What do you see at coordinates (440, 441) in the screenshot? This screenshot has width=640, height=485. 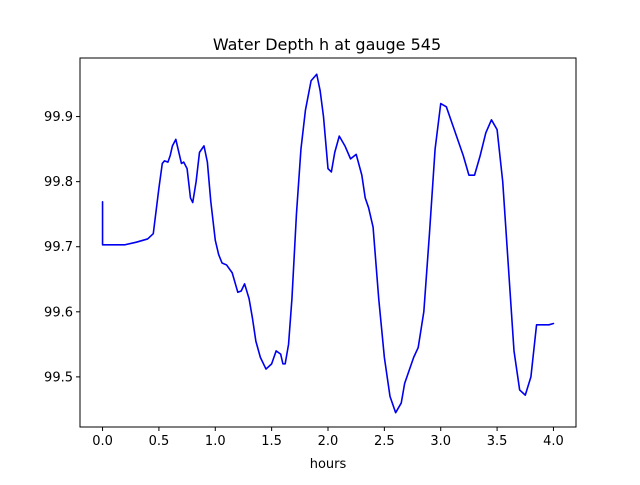 I see `x-tick-label: 3.0` at bounding box center [440, 441].